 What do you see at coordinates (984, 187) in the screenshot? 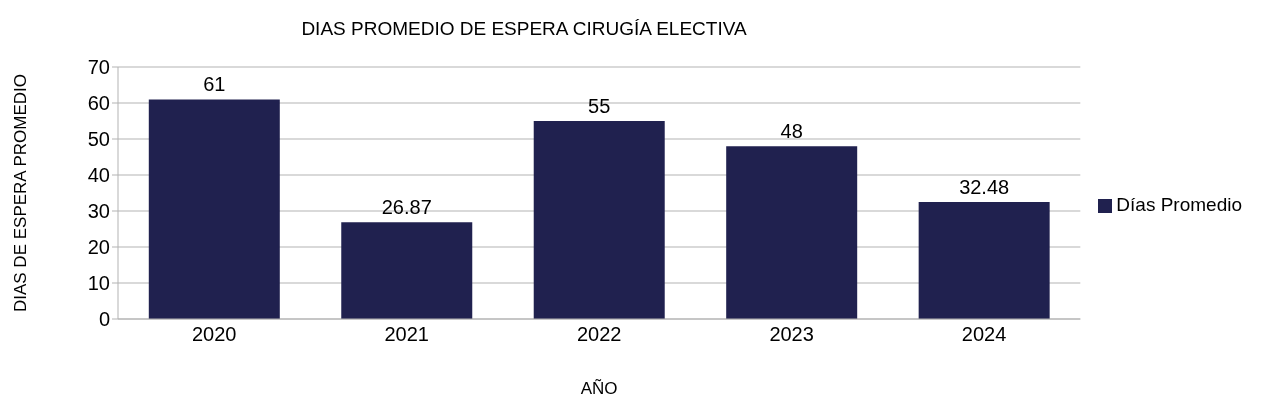
I see `data-label: 32.48` at bounding box center [984, 187].